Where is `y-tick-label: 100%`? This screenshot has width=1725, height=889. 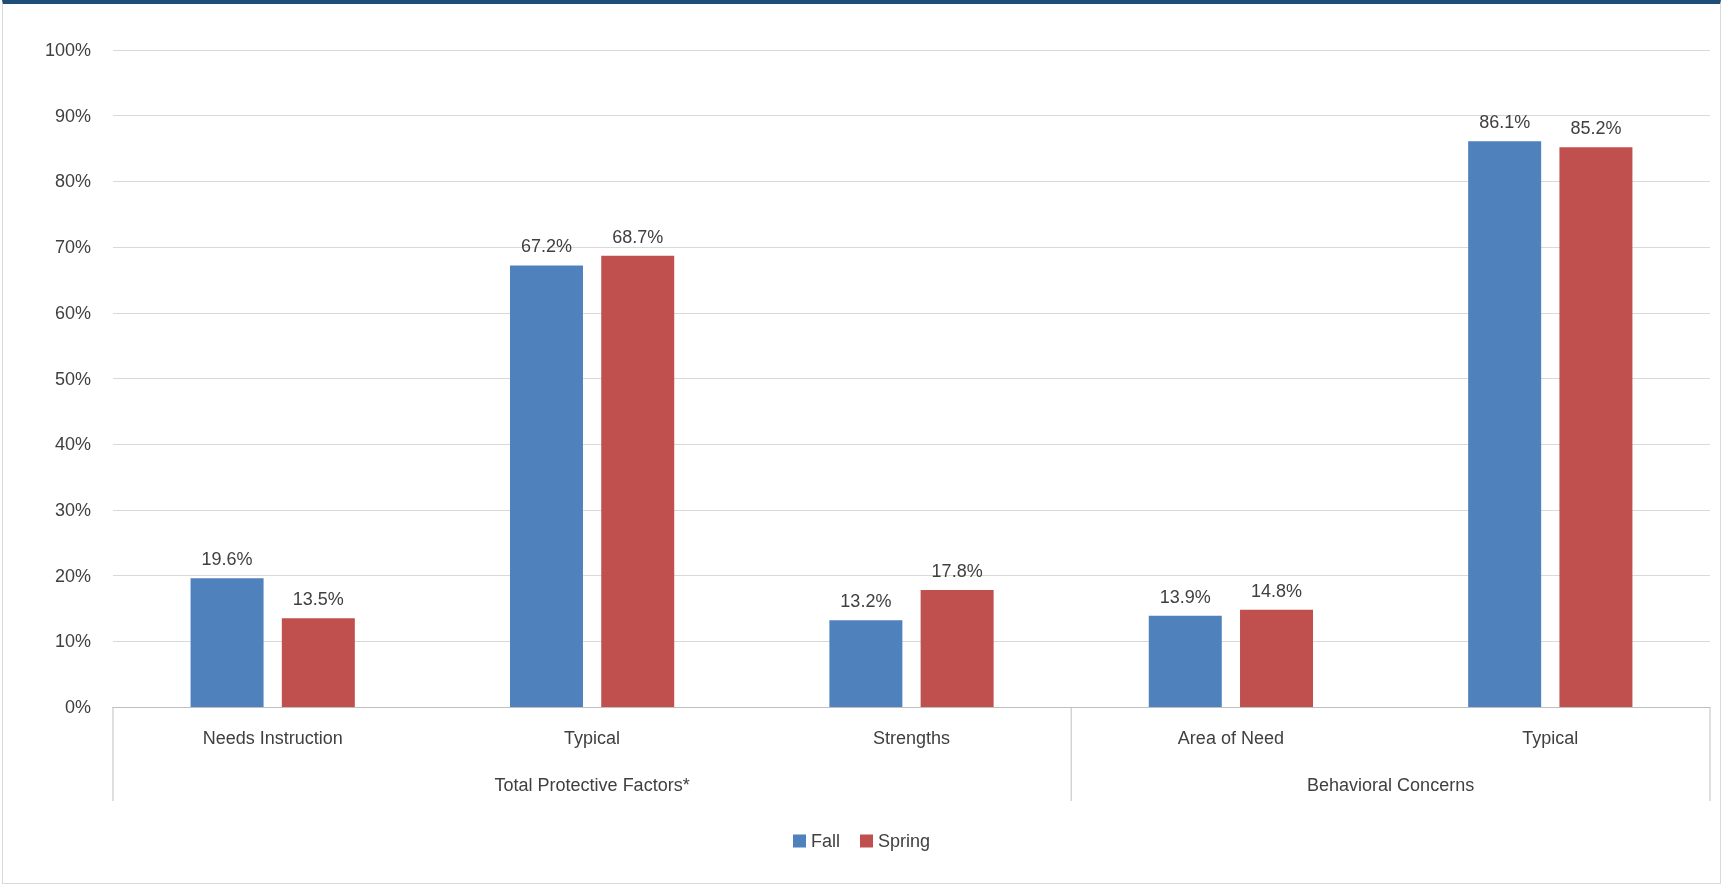 y-tick-label: 100% is located at coordinates (67, 50).